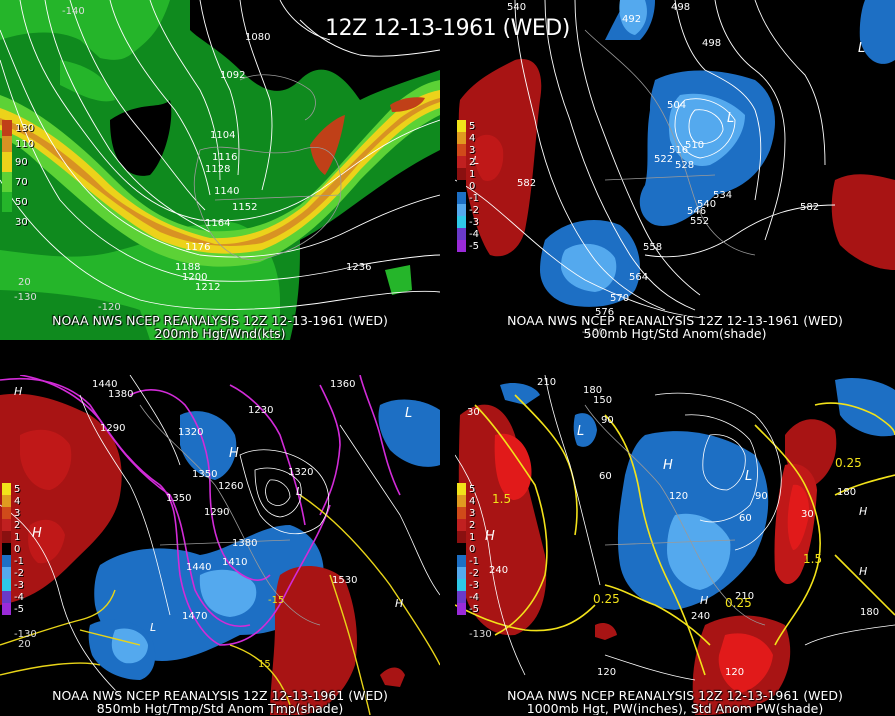  What do you see at coordinates (474, 597) in the screenshot?
I see `legend-label: -4` at bounding box center [474, 597].